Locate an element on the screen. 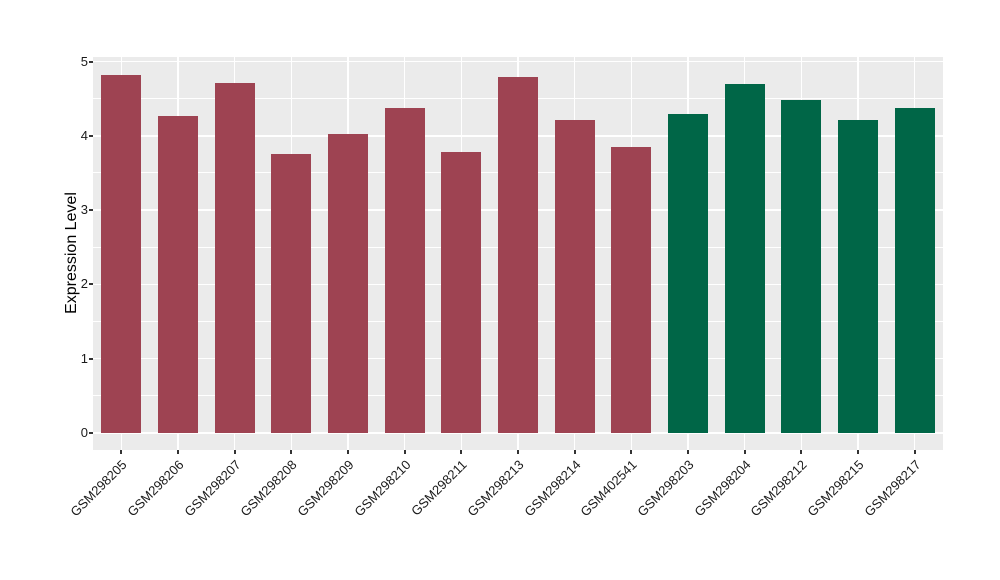 The height and width of the screenshot is (580, 1000). x-tick-label: GSM298208 is located at coordinates (268, 488).